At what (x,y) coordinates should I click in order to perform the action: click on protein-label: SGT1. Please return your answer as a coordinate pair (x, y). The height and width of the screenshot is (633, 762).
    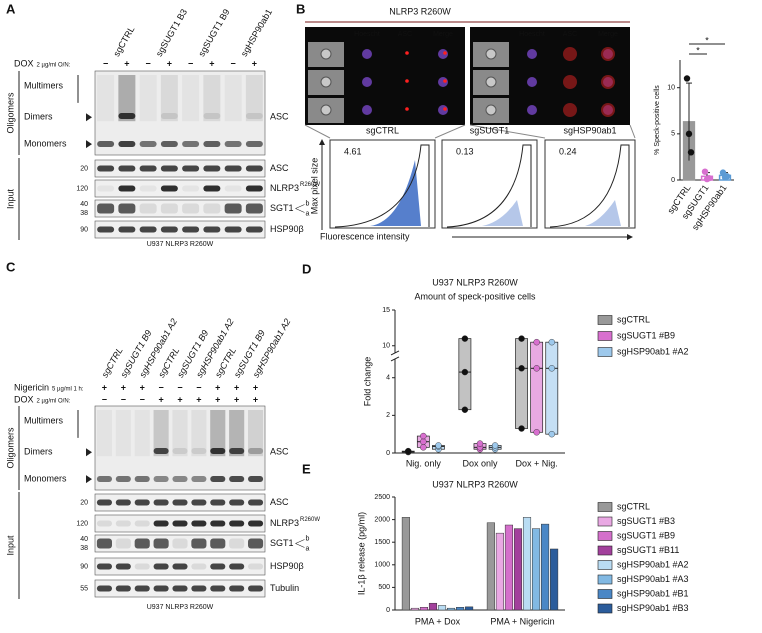
    Looking at the image, I should click on (282, 208).